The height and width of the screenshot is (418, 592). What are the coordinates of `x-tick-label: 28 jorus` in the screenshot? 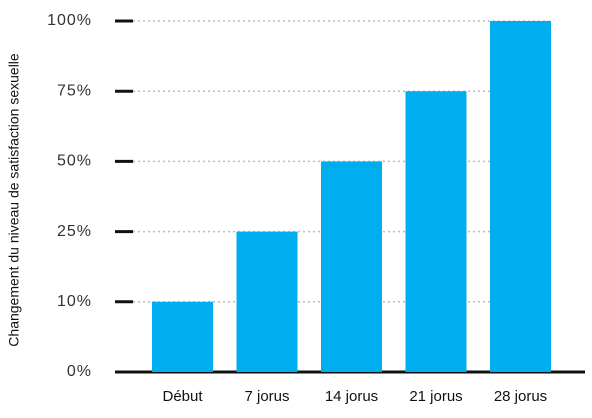 It's located at (520, 396).